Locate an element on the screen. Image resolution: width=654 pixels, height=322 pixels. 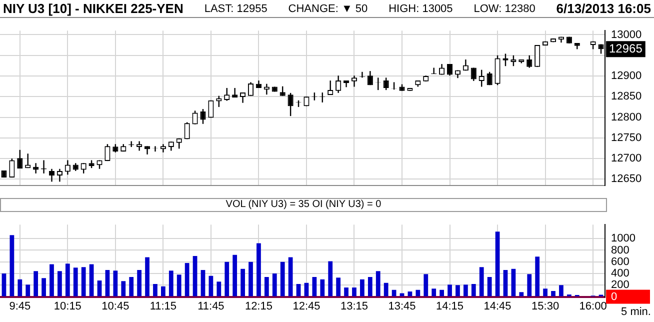
x-tick-label: 10:15 is located at coordinates (68, 306).